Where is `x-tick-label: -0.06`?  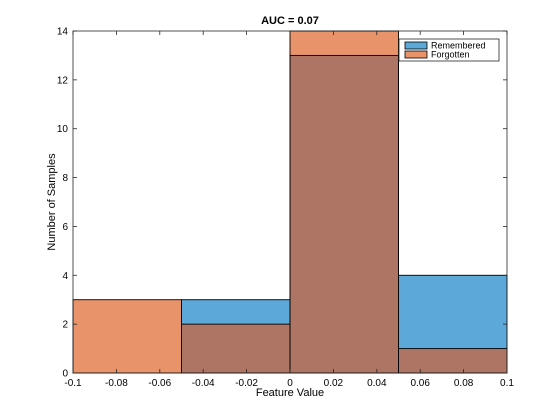 x-tick-label: -0.06 is located at coordinates (159, 383).